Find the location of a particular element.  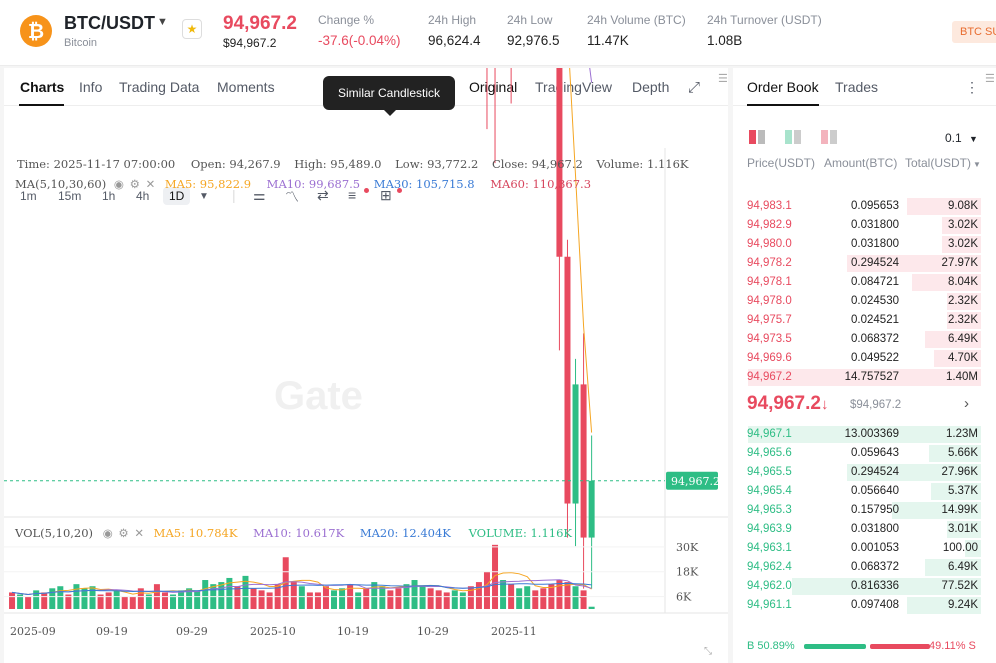

btc-button: BTC SU is located at coordinates (974, 32).